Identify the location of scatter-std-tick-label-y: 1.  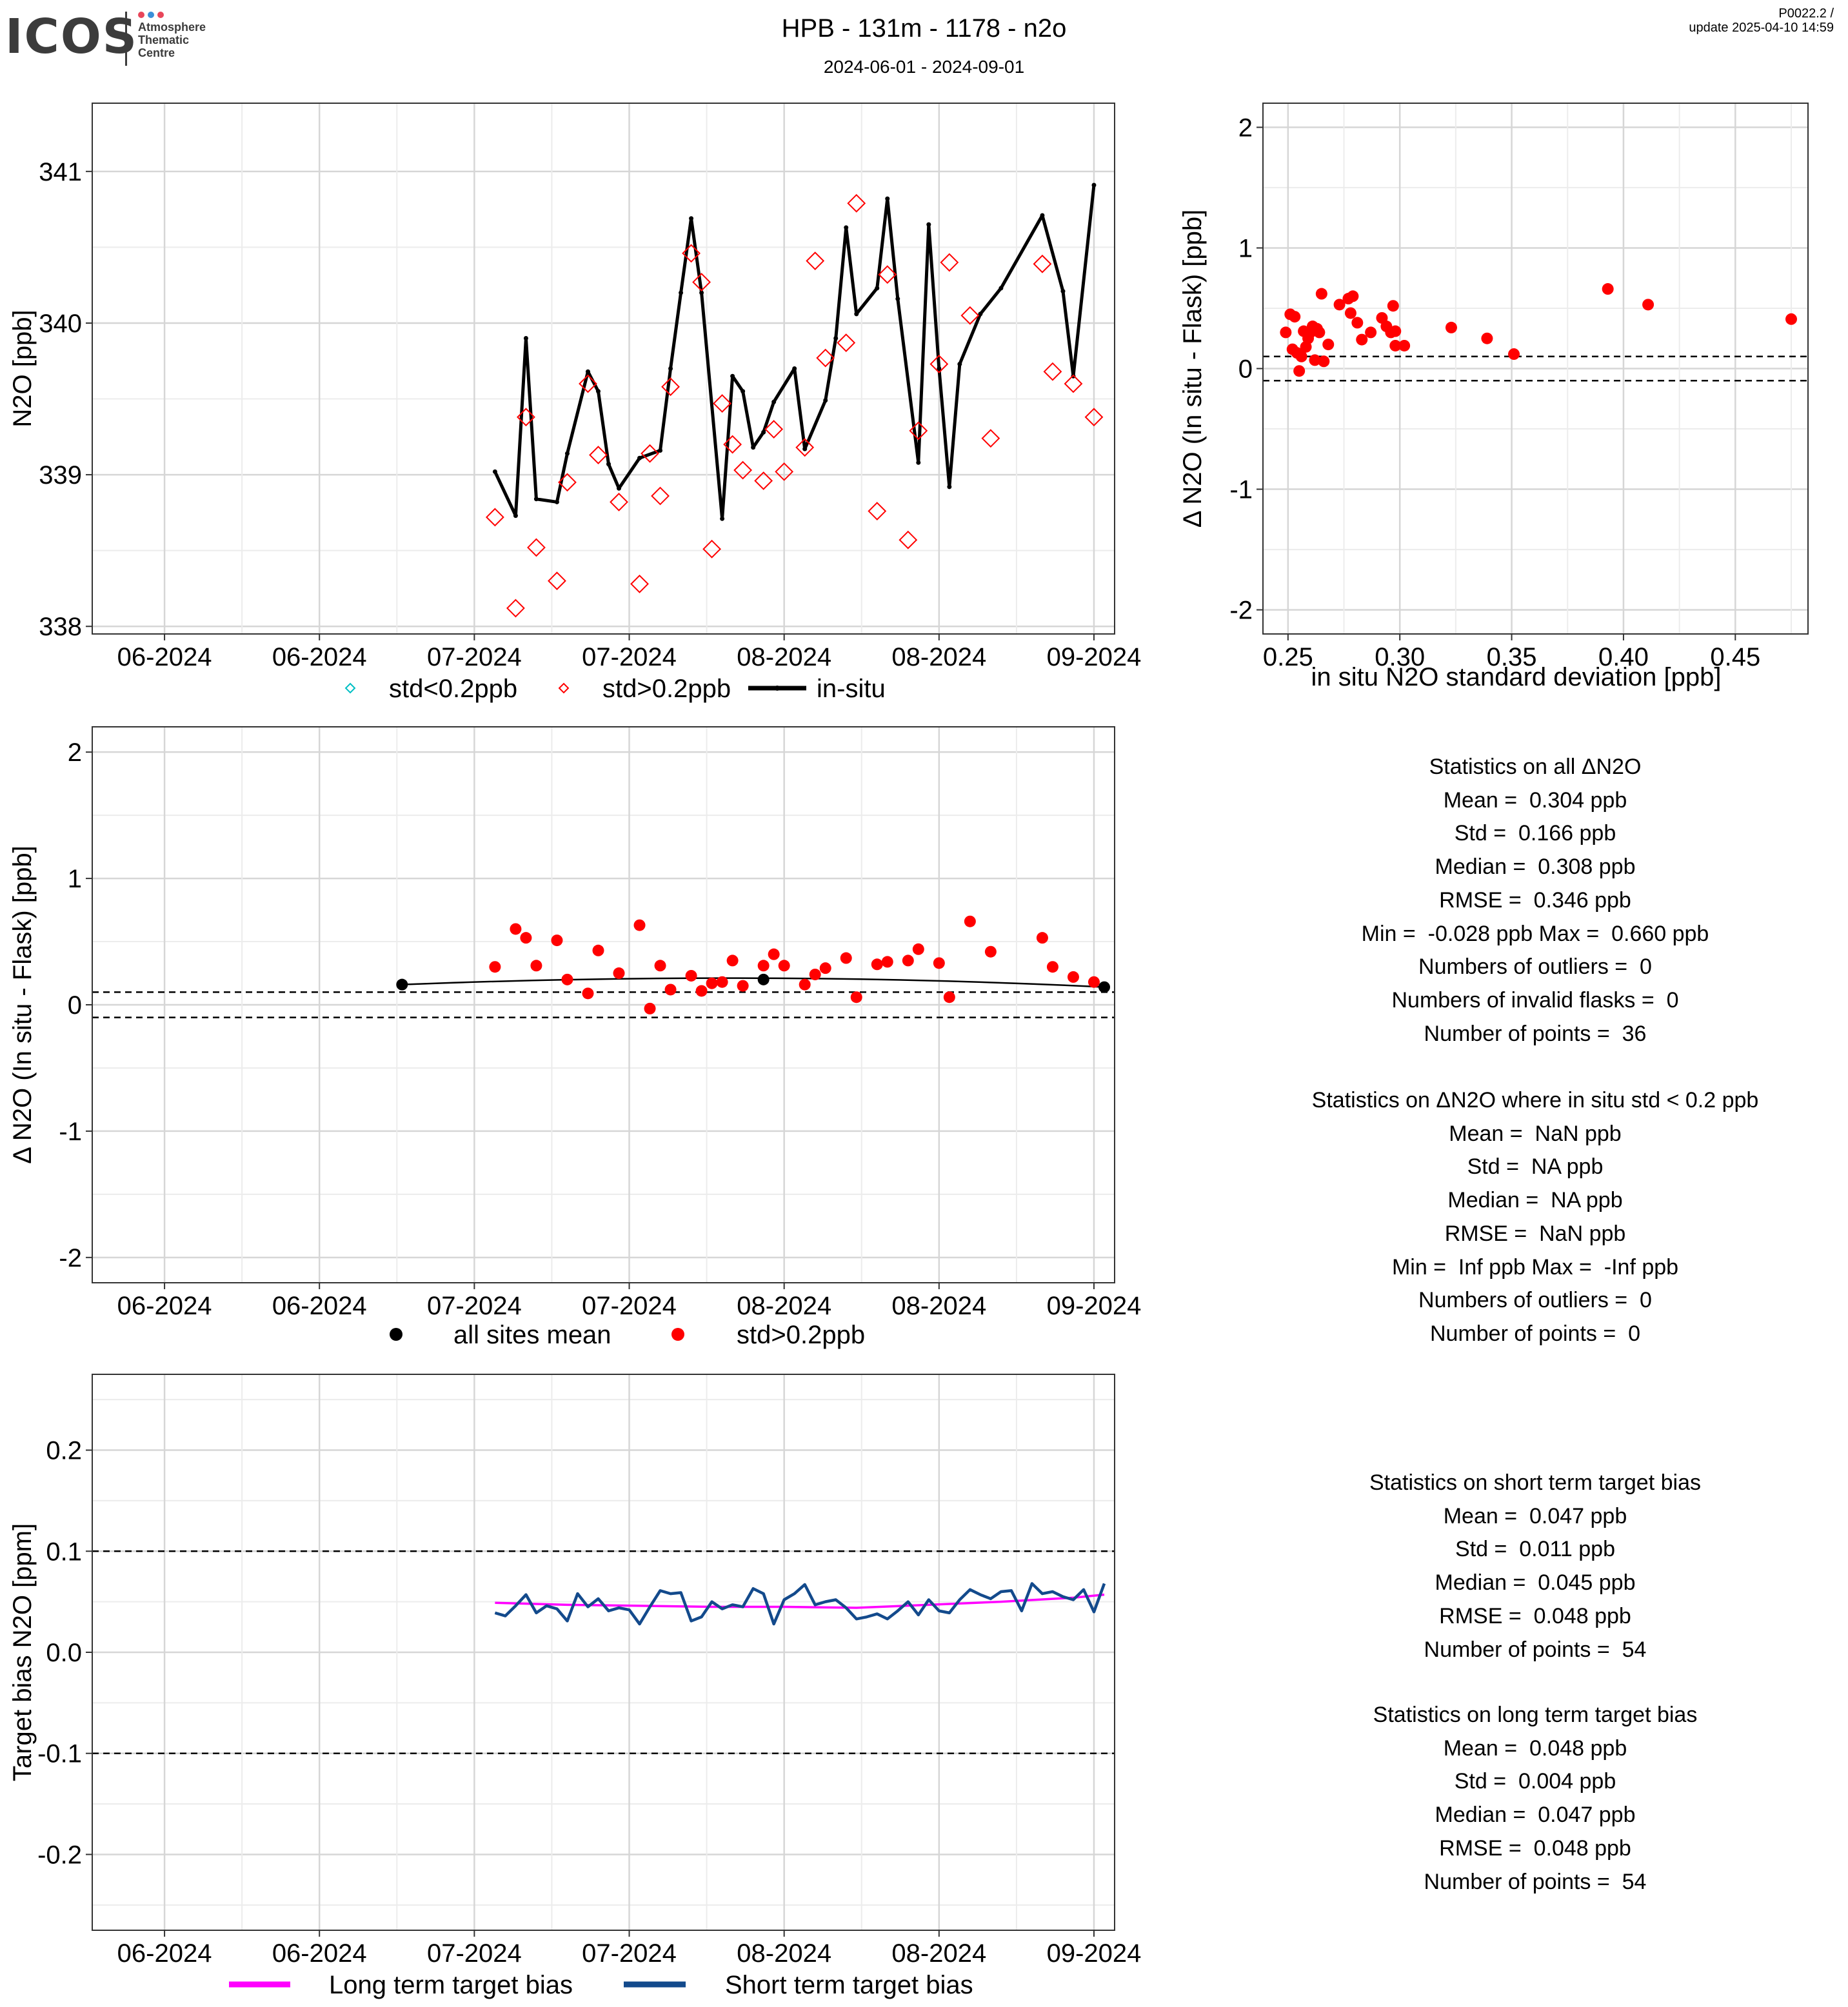
(1245, 248).